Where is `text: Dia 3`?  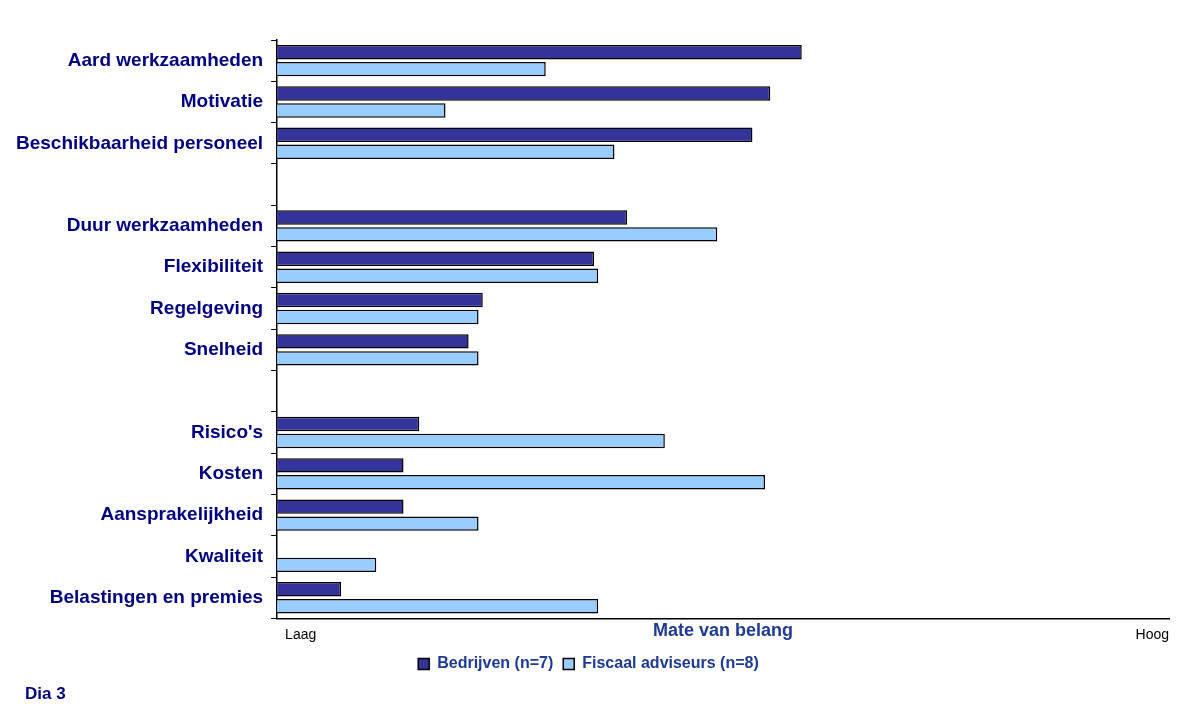 text: Dia 3 is located at coordinates (45, 694).